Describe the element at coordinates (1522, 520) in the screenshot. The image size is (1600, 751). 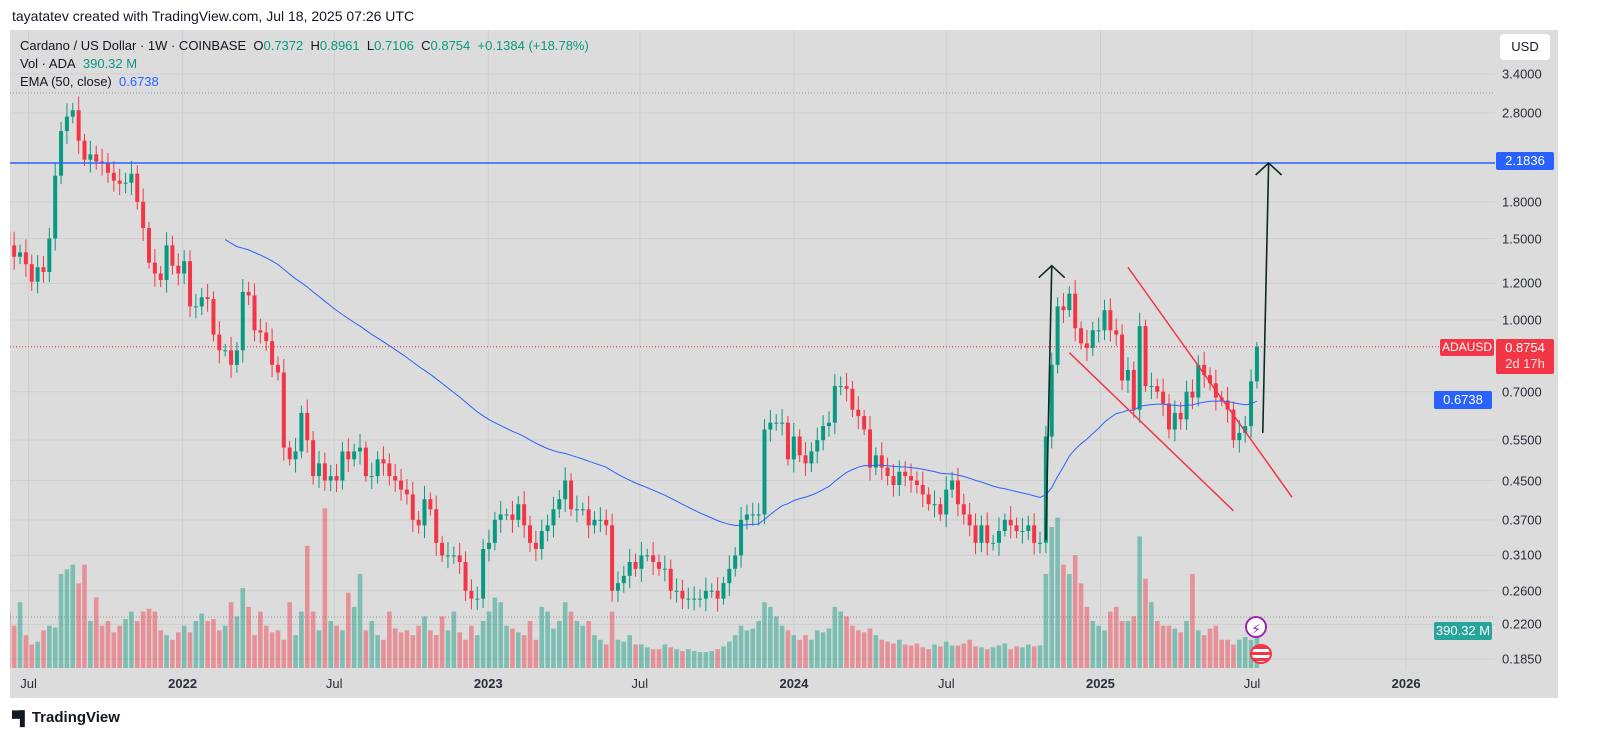
I see `price-tick-label: 0.3700` at that location.